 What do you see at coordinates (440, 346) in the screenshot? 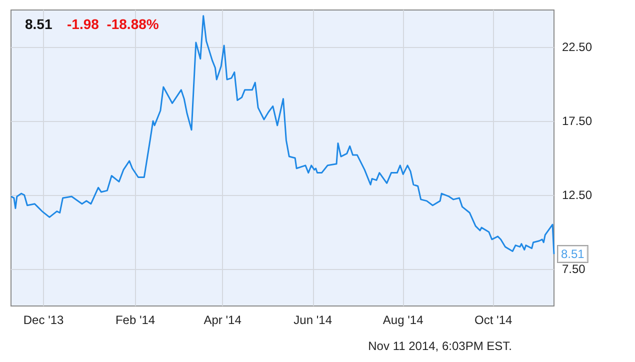
I see `text: Nov 11 2014, 6:03PM EST.` at bounding box center [440, 346].